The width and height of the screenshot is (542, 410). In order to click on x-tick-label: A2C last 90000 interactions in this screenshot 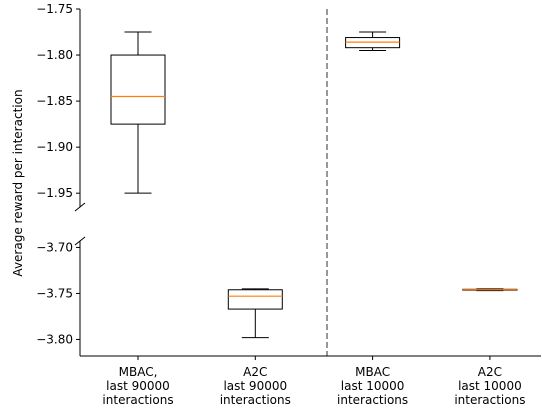, I will do `click(255, 386)`.